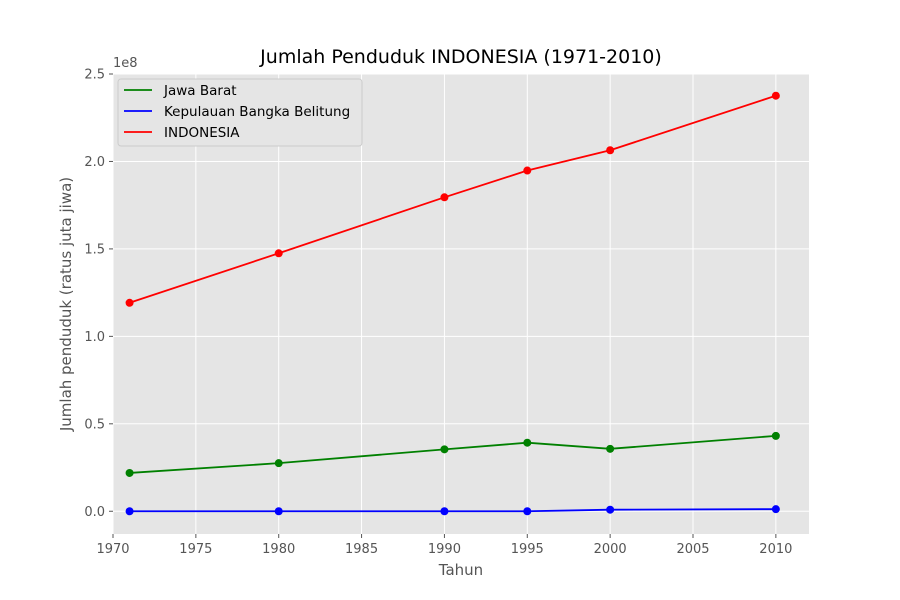 Image resolution: width=900 pixels, height=600 pixels. I want to click on x-tick-label: 2000, so click(610, 549).